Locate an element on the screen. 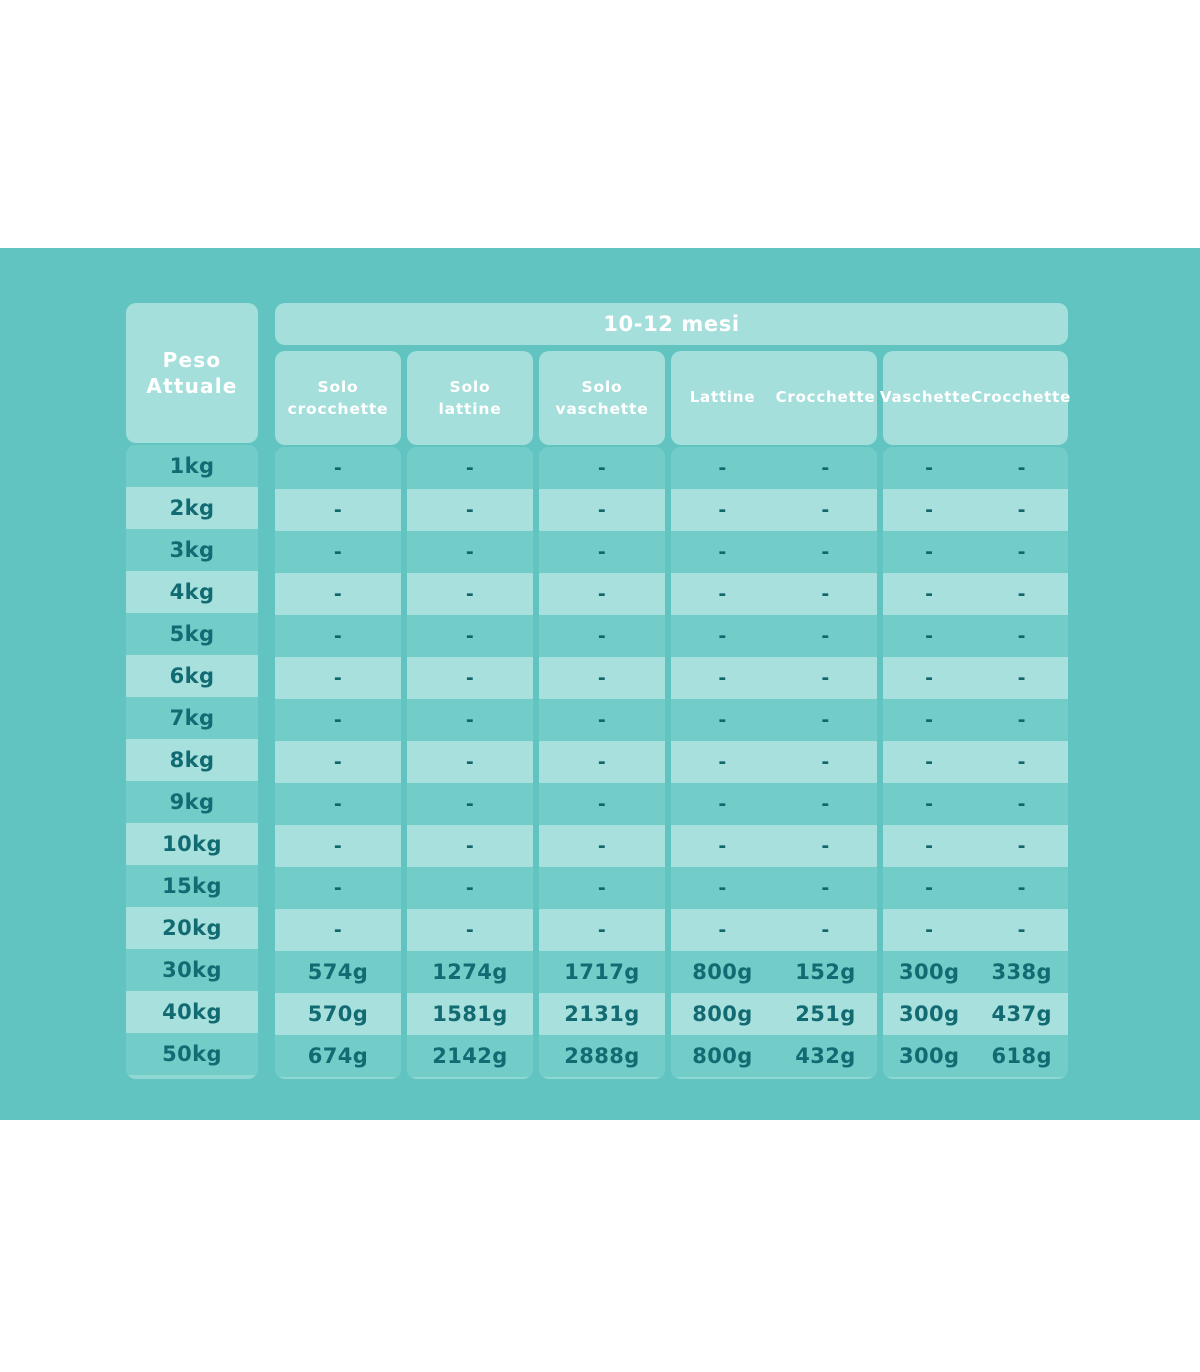 This screenshot has height=1372, width=1200. column-header-label: Solo vaschette is located at coordinates (601, 398).